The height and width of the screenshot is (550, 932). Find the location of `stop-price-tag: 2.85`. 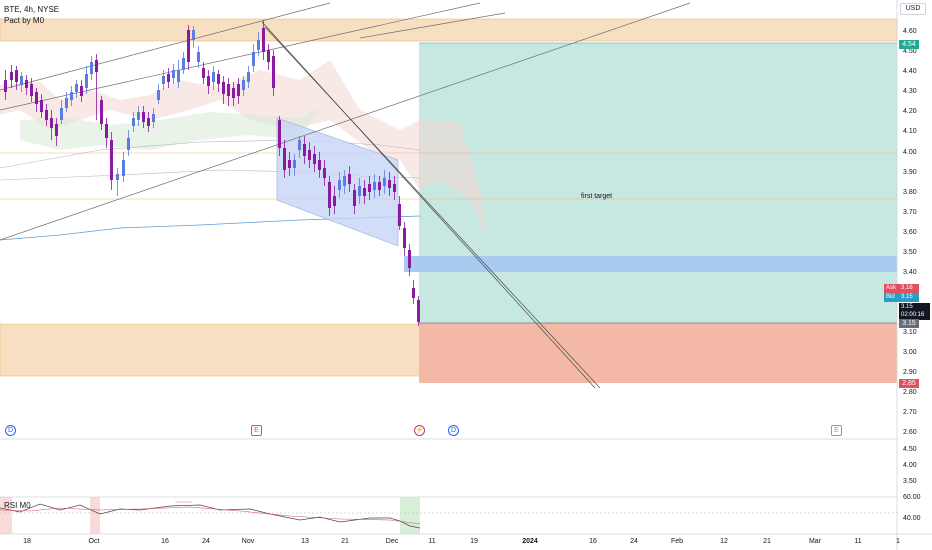

stop-price-tag: 2.85 is located at coordinates (909, 383).